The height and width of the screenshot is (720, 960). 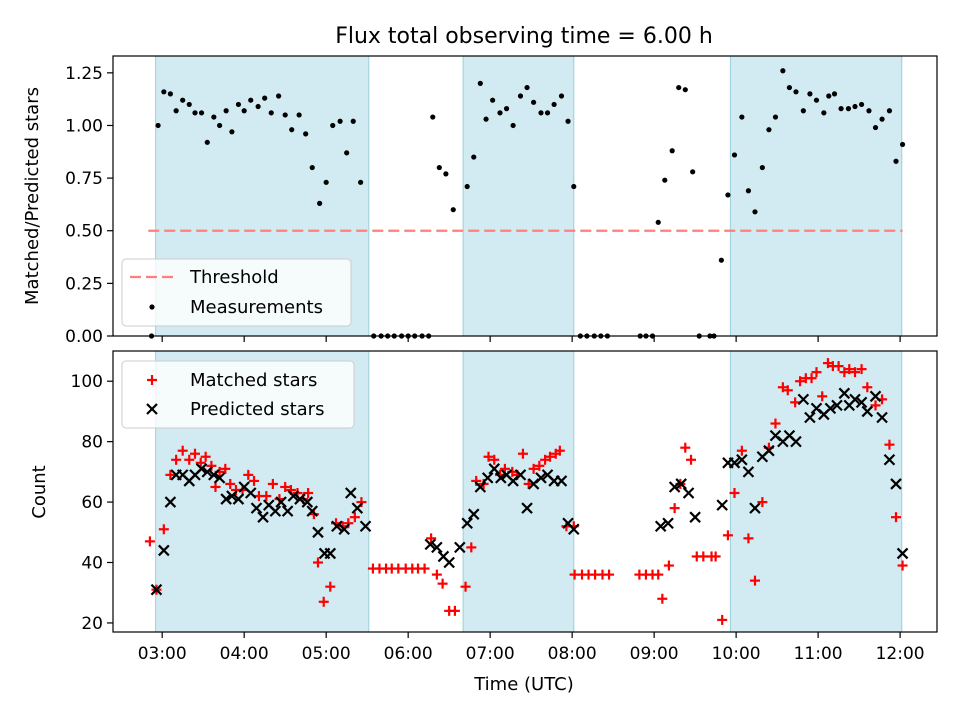 What do you see at coordinates (572, 654) in the screenshot?
I see `x-tick-label: 08:00` at bounding box center [572, 654].